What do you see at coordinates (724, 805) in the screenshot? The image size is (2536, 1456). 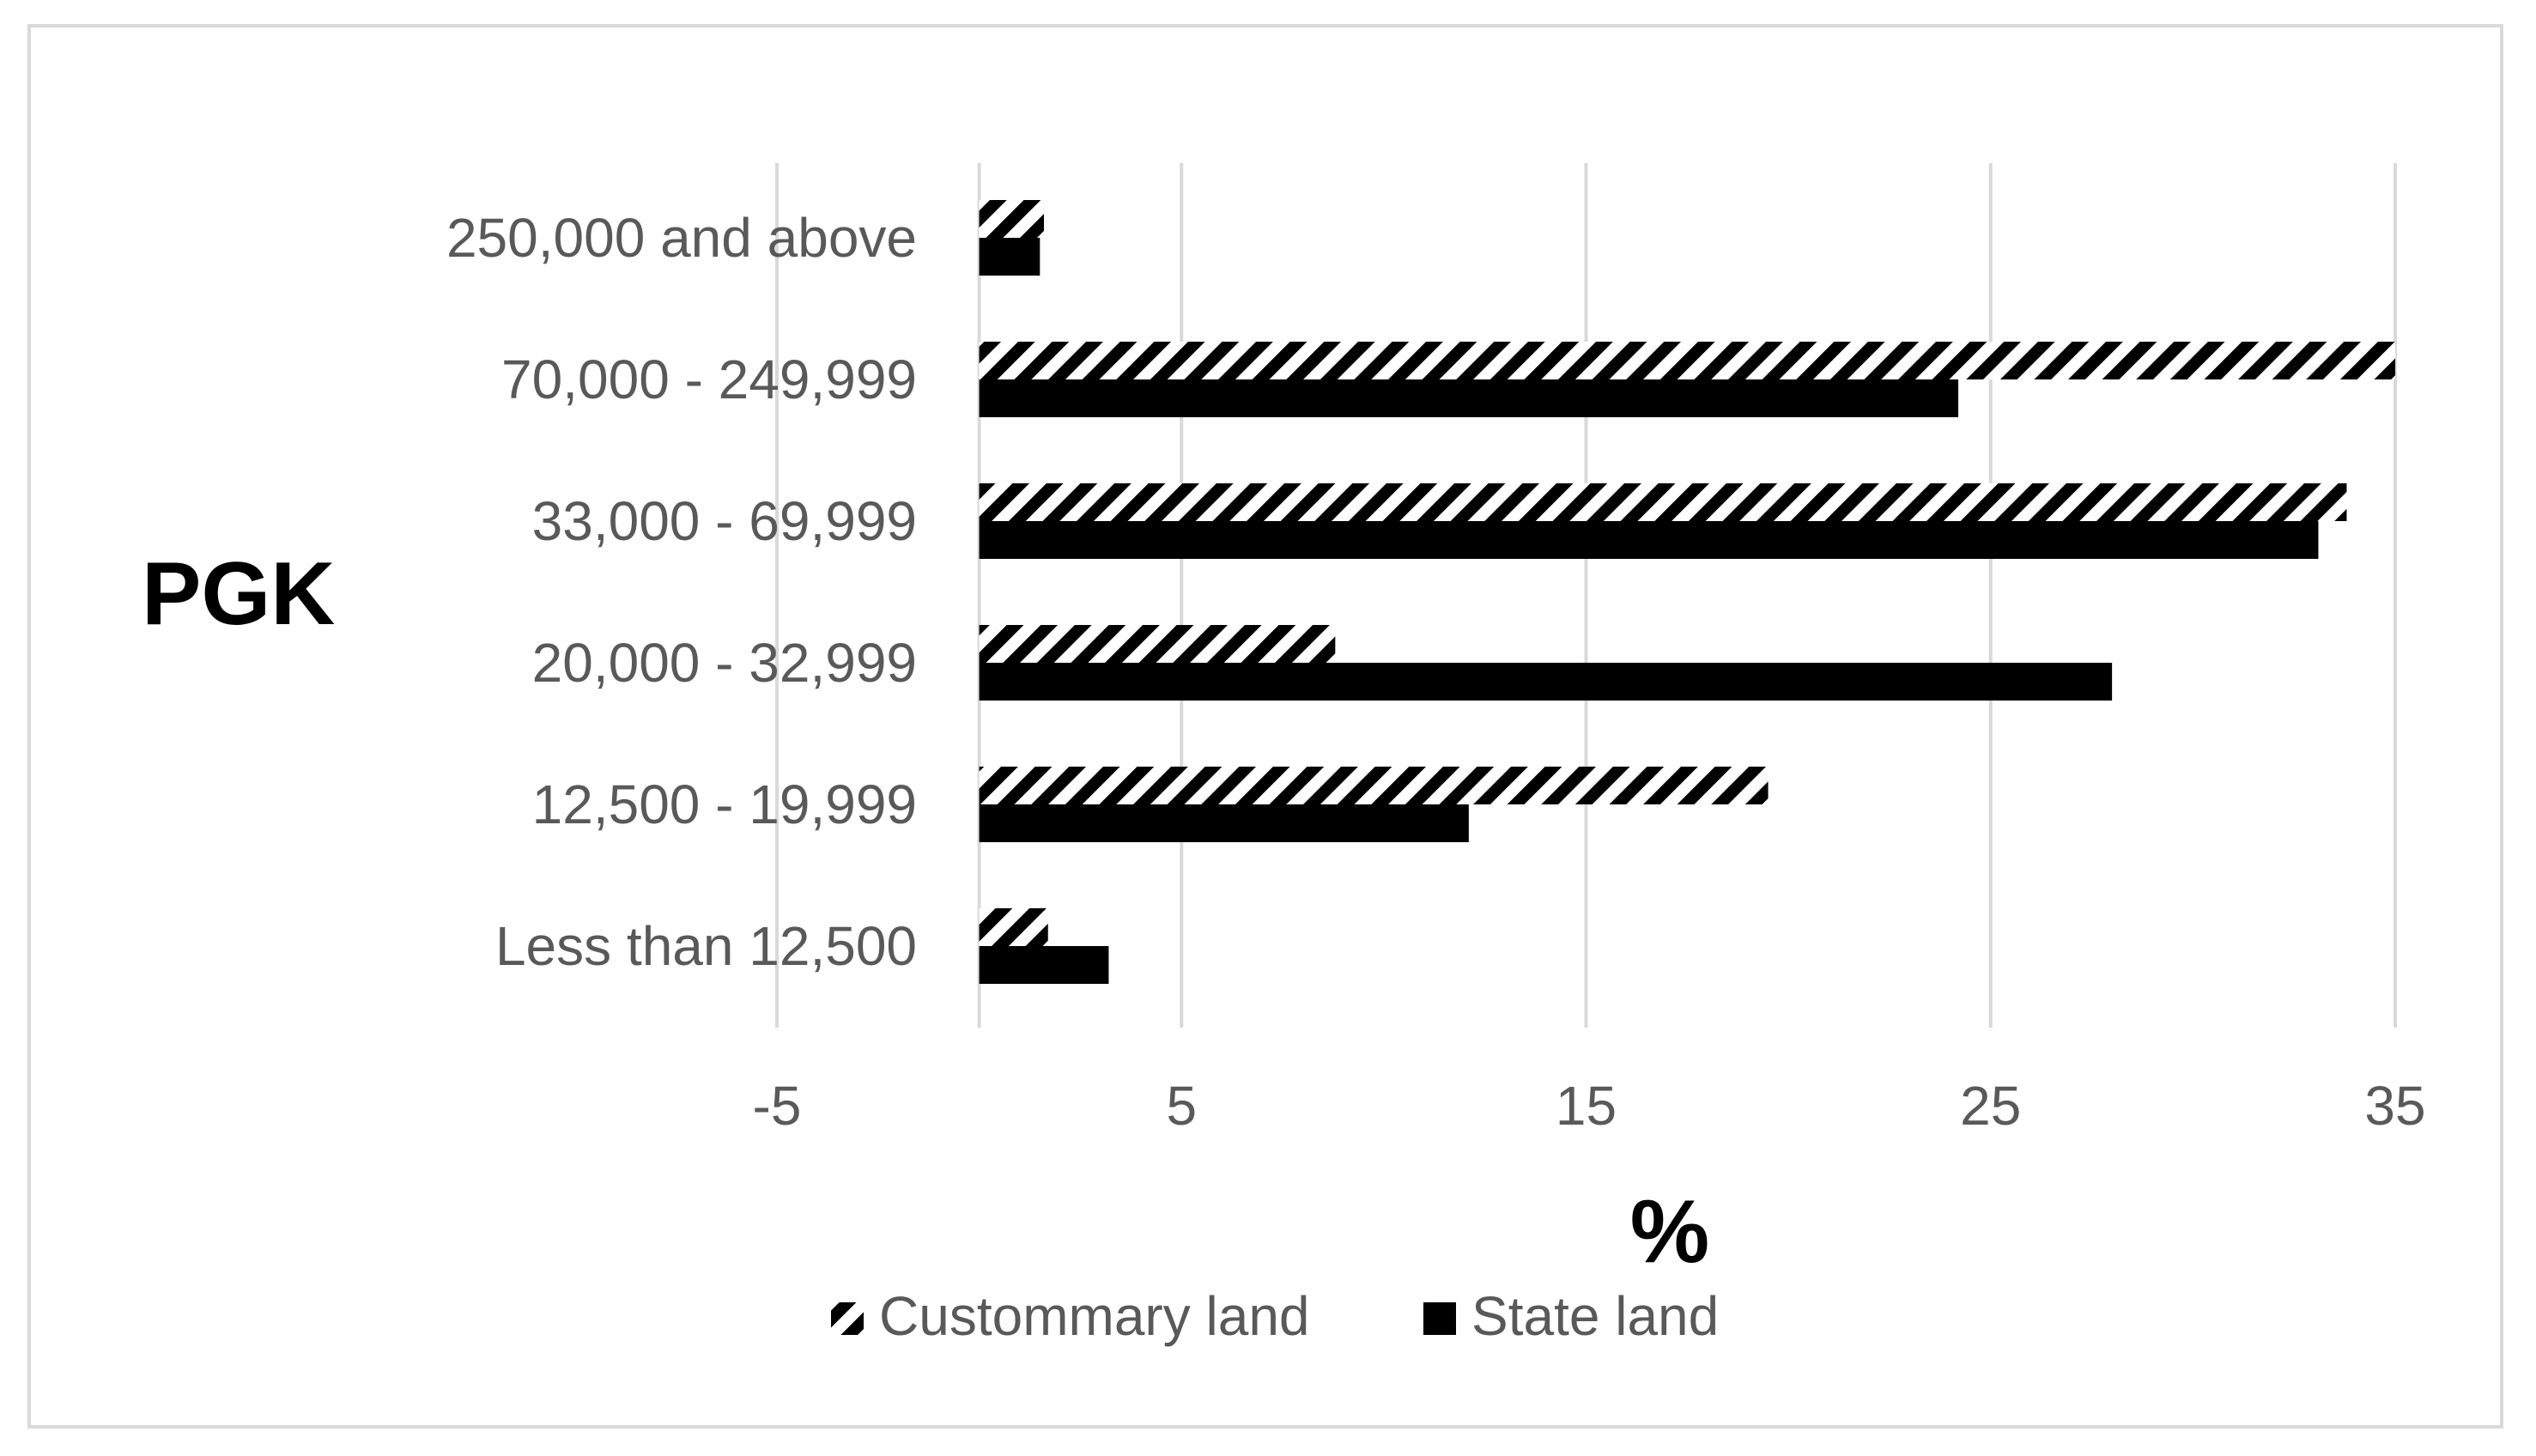 I see `category-label: 12,500 - 19,999` at bounding box center [724, 805].